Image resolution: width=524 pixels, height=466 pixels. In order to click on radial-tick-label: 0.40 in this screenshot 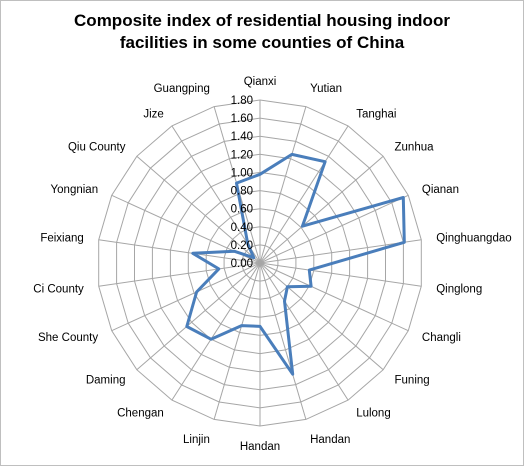, I will do `click(242, 228)`.